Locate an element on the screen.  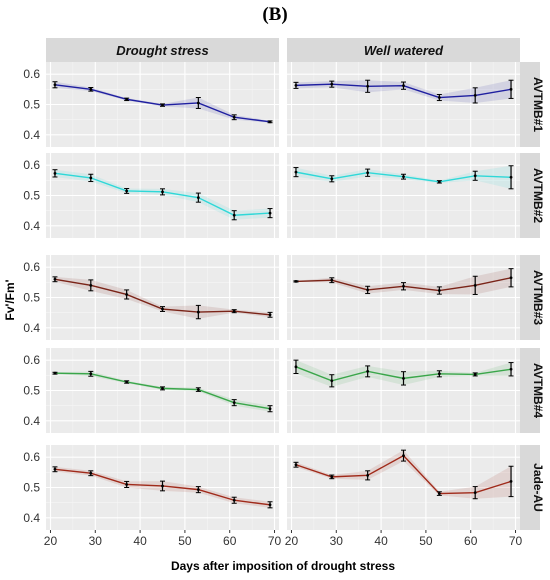
row-strip-label: AVTMB#4 is located at coordinates (538, 390).